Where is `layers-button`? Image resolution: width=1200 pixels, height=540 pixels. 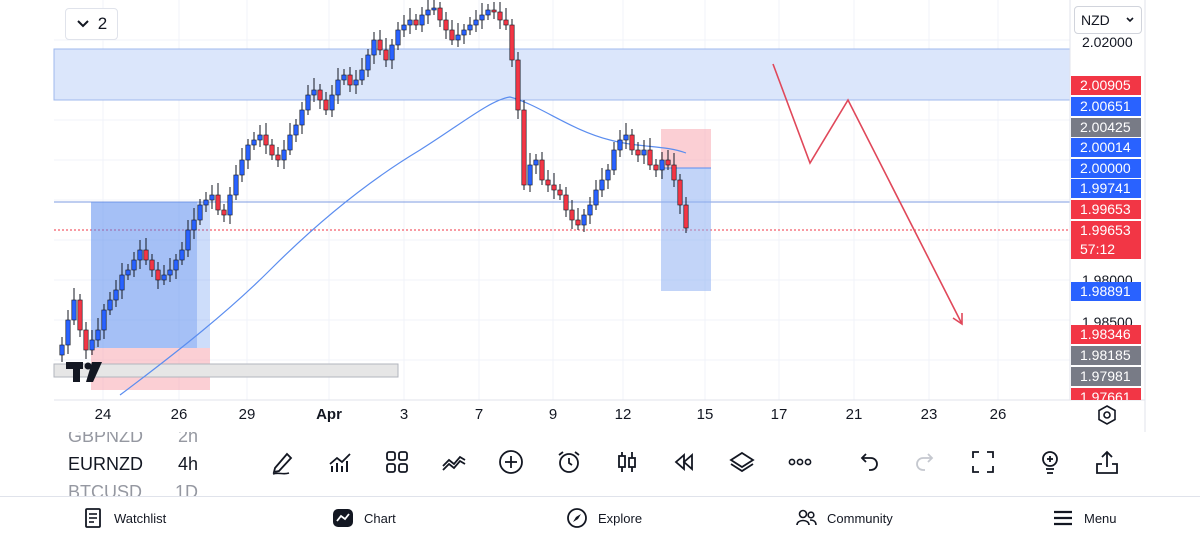
layers-button is located at coordinates (742, 462).